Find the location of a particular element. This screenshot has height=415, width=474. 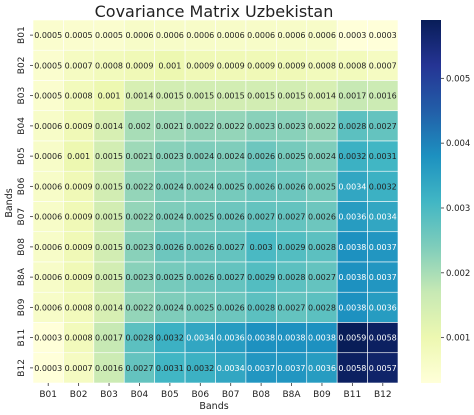

cell-value-label: 0.001 is located at coordinates (109, 96).